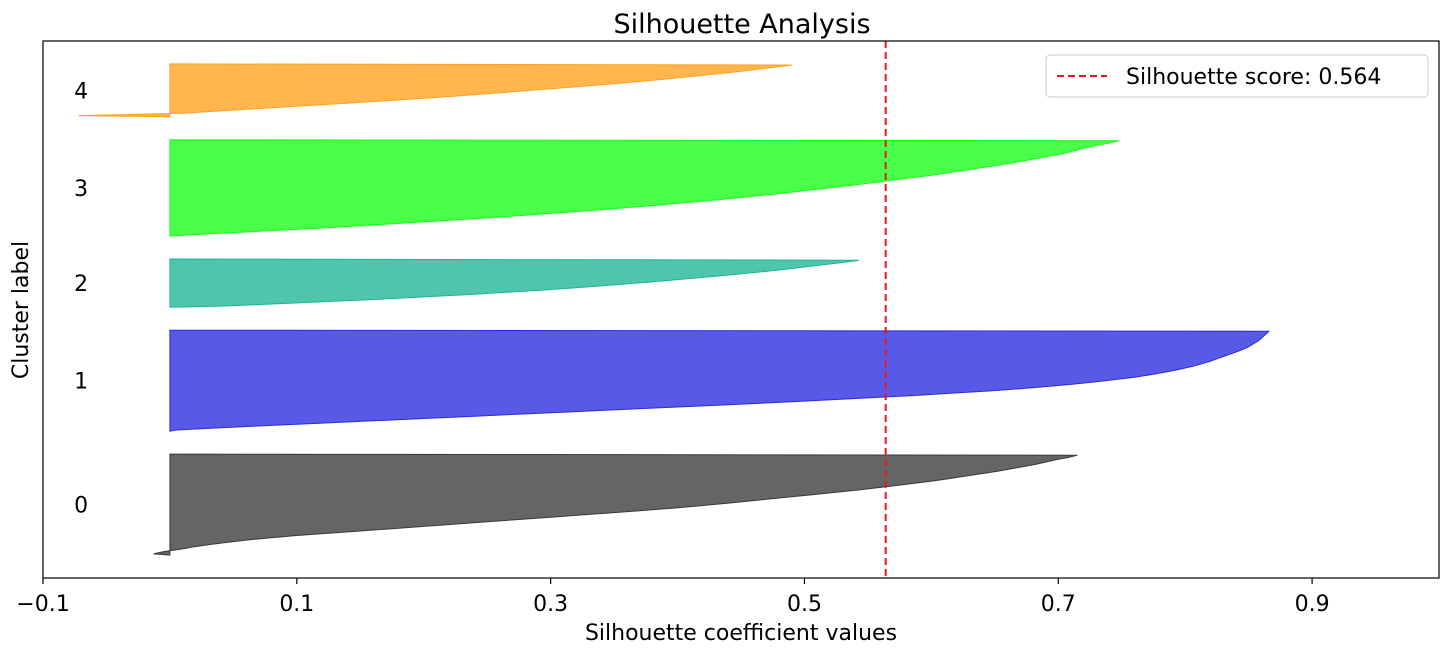 The width and height of the screenshot is (1449, 653). Describe the element at coordinates (81, 189) in the screenshot. I see `cluster-label-3: 3` at that location.